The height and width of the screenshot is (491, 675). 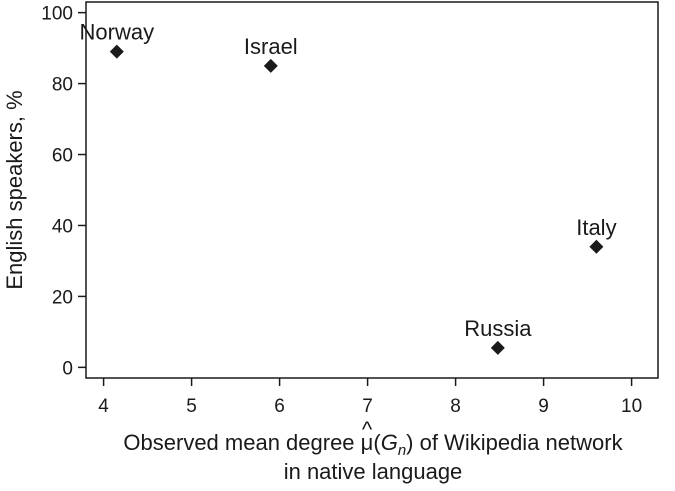 I want to click on x-axis-title-open-paren: (, so click(x=377, y=442).